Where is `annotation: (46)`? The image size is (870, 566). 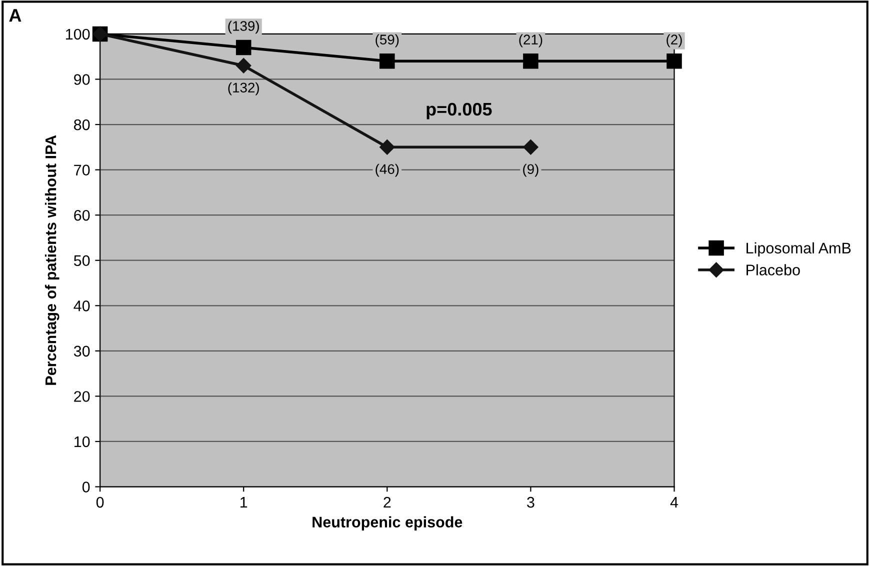
annotation: (46) is located at coordinates (387, 170).